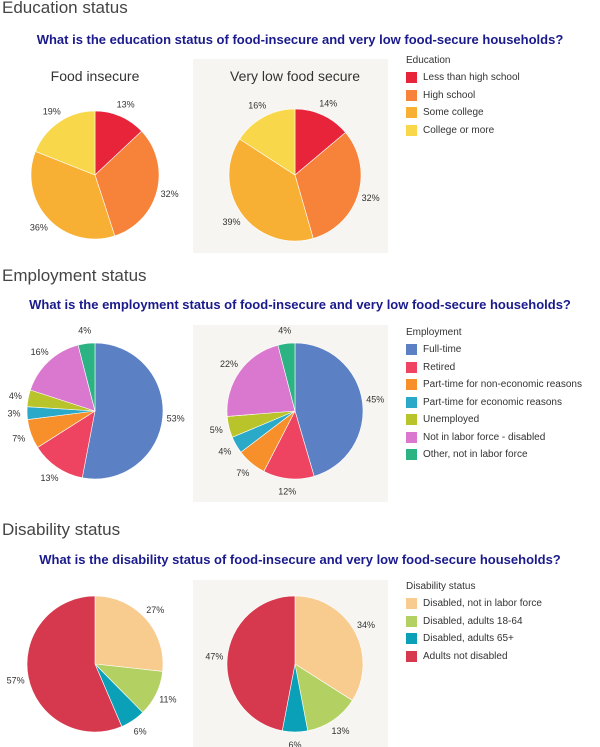 Image resolution: width=600 pixels, height=747 pixels. I want to click on pie-data-label: 34%, so click(366, 625).